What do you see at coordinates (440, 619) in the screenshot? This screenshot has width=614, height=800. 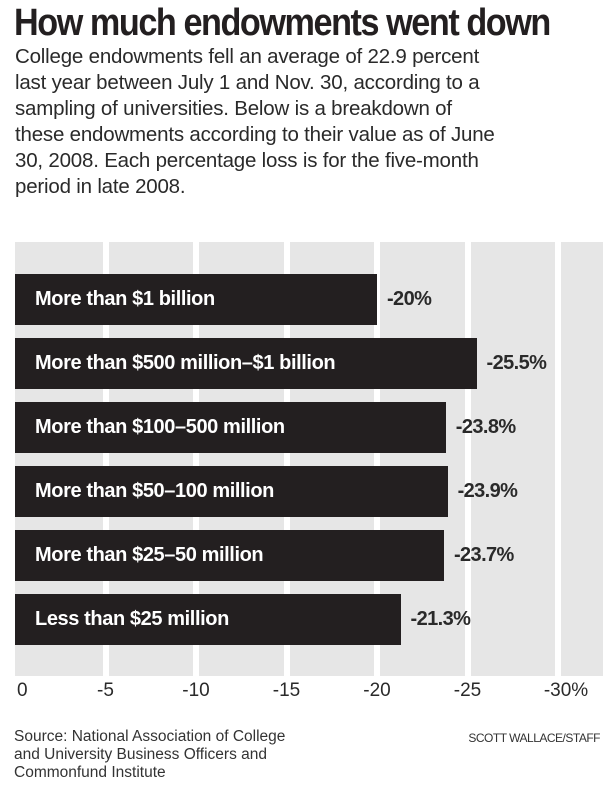 I see `bar-value-label: -21.3%` at bounding box center [440, 619].